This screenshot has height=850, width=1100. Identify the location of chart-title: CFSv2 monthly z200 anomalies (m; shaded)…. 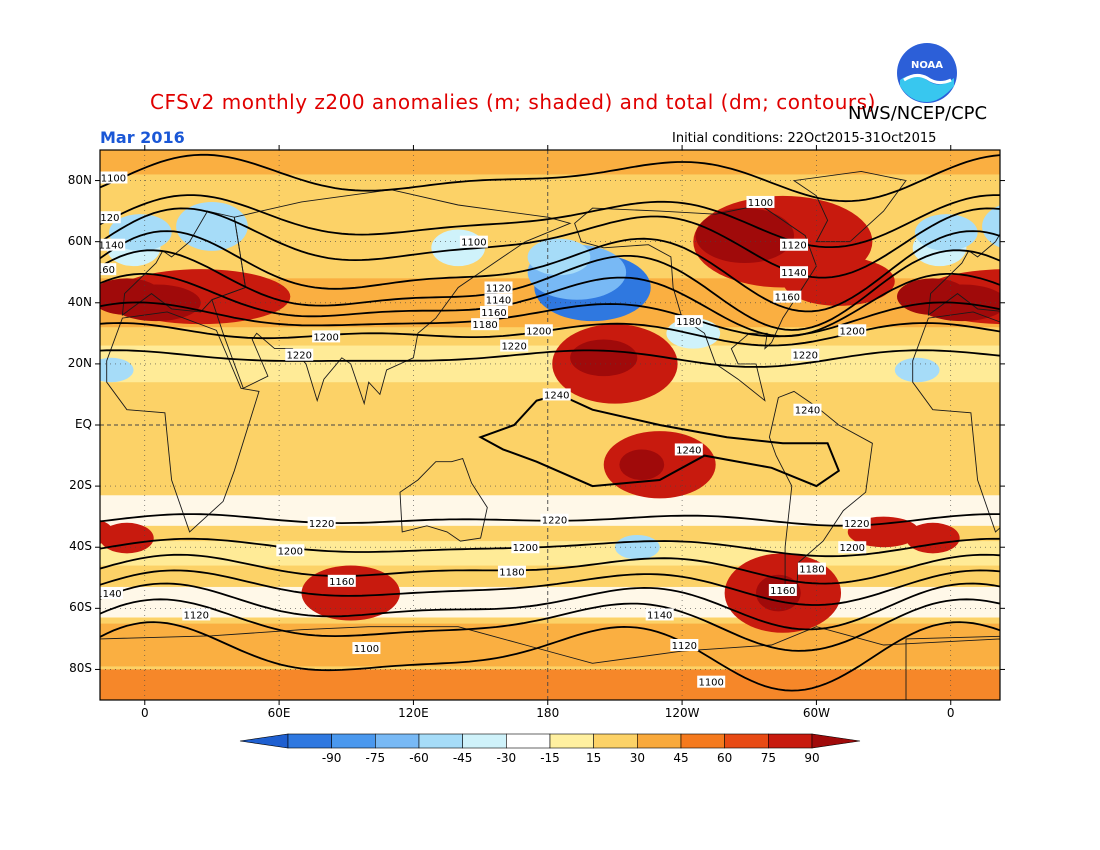
(513, 102).